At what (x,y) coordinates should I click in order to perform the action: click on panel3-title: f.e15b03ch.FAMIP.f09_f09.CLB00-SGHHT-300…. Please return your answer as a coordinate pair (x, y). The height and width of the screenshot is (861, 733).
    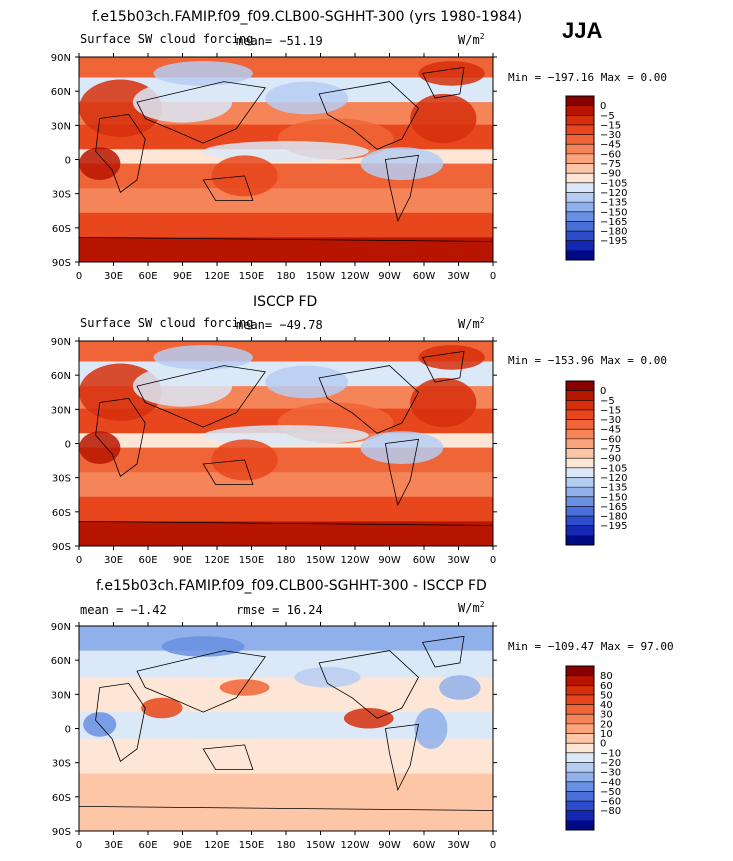
    Looking at the image, I should click on (291, 586).